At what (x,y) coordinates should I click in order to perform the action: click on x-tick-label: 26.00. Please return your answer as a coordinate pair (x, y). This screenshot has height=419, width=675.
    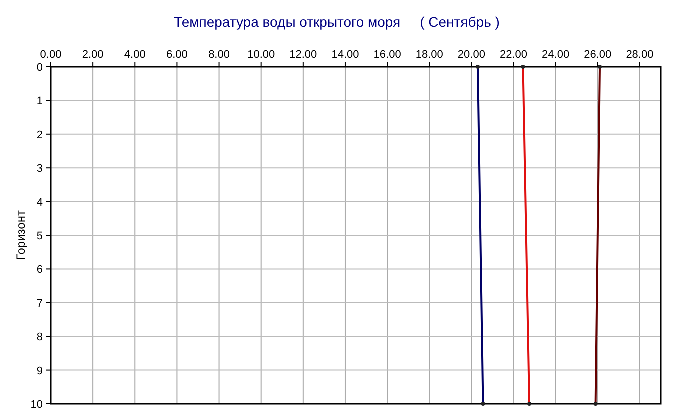
    Looking at the image, I should click on (598, 55).